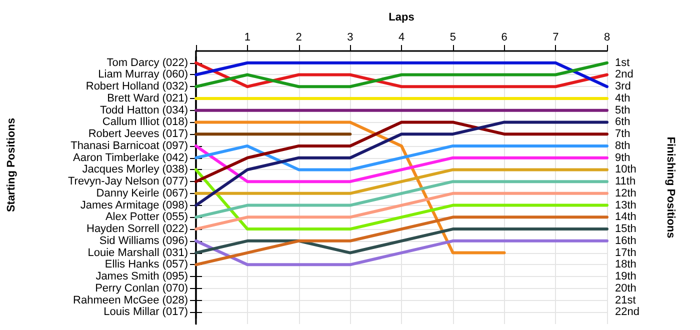 The width and height of the screenshot is (700, 330). Describe the element at coordinates (622, 62) in the screenshot. I see `y2-tick-label: 1st` at that location.